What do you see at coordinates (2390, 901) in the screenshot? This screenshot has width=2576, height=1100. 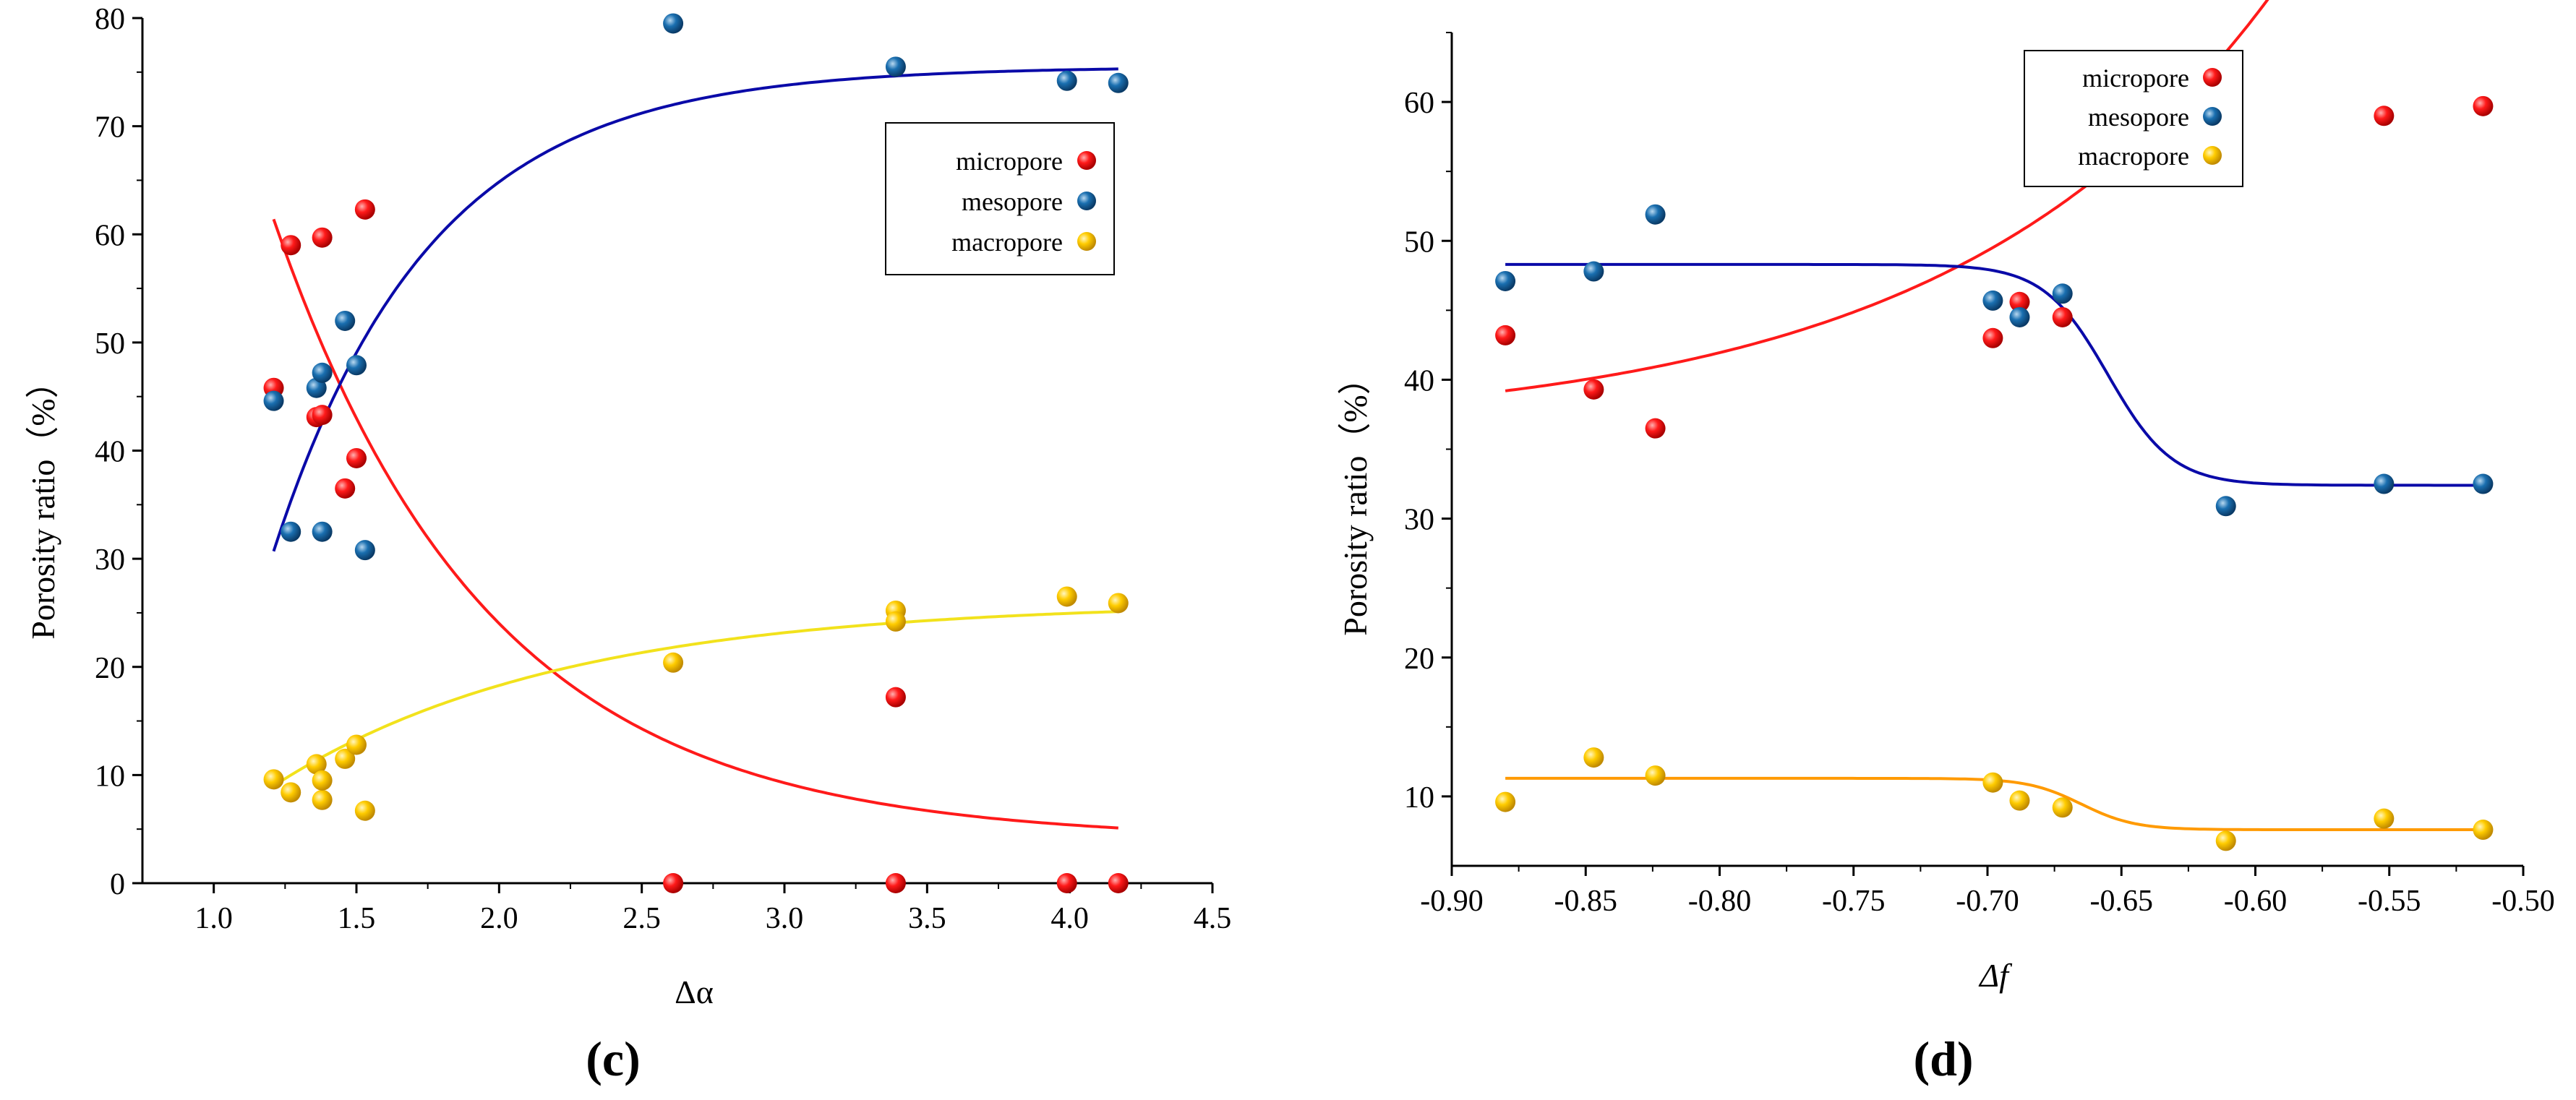 I see `x-tick-label: -0.55` at bounding box center [2390, 901].